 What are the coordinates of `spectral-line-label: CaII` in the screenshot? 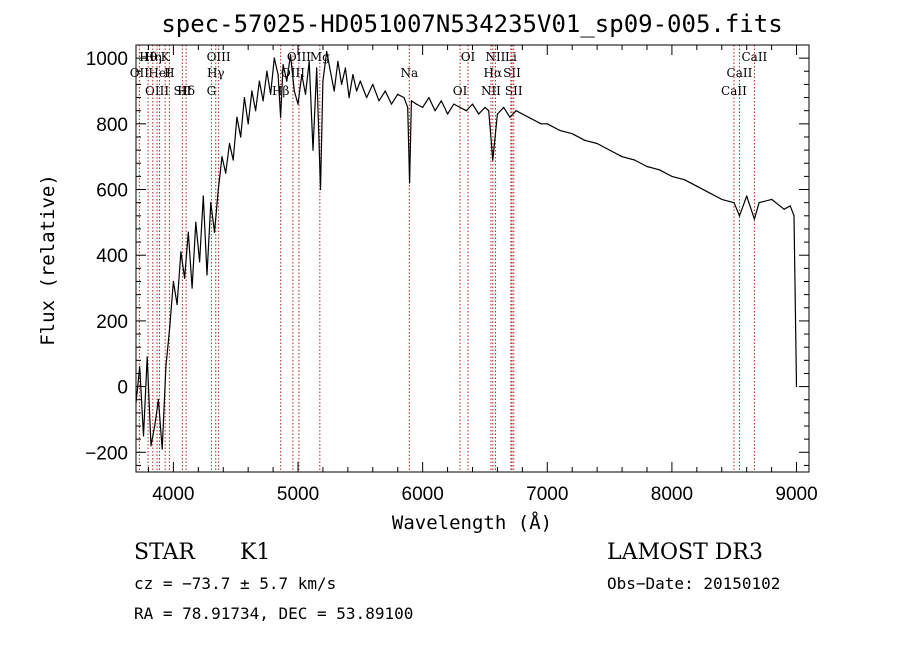 It's located at (734, 91).